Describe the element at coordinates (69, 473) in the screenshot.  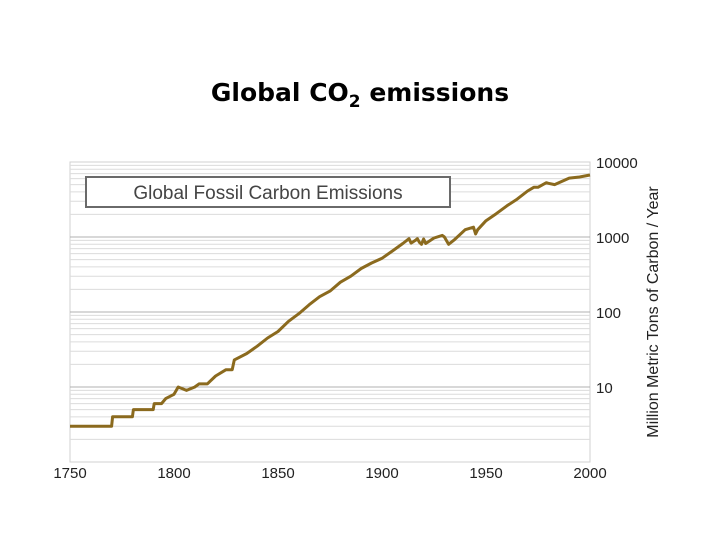
I see `x-tick-label: 1750` at that location.